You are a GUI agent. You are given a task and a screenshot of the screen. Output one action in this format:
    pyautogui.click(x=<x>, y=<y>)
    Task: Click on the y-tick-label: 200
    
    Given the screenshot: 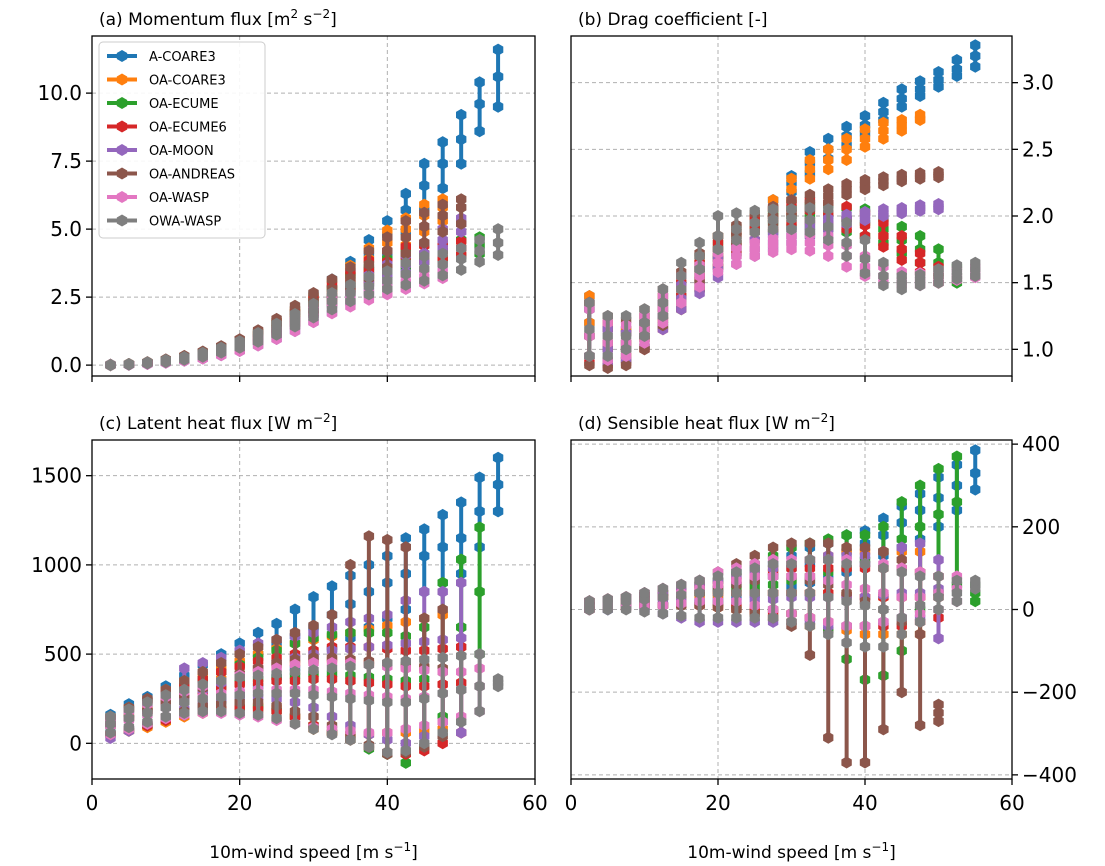 What is the action you would take?
    pyautogui.click(x=1041, y=527)
    